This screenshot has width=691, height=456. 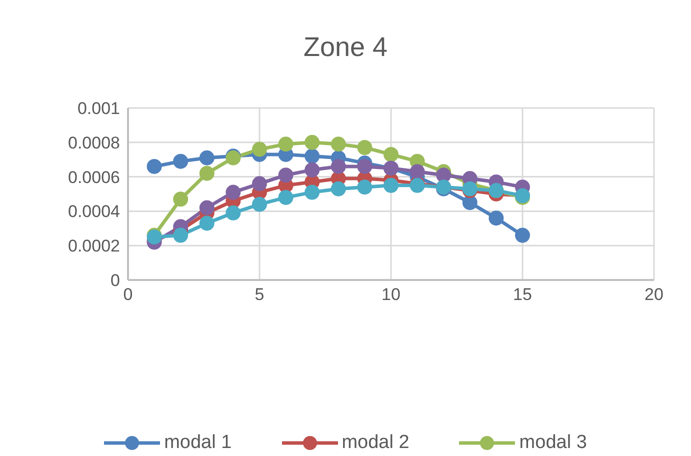 What do you see at coordinates (98, 108) in the screenshot?
I see `y-tick-label: 0.001` at bounding box center [98, 108].